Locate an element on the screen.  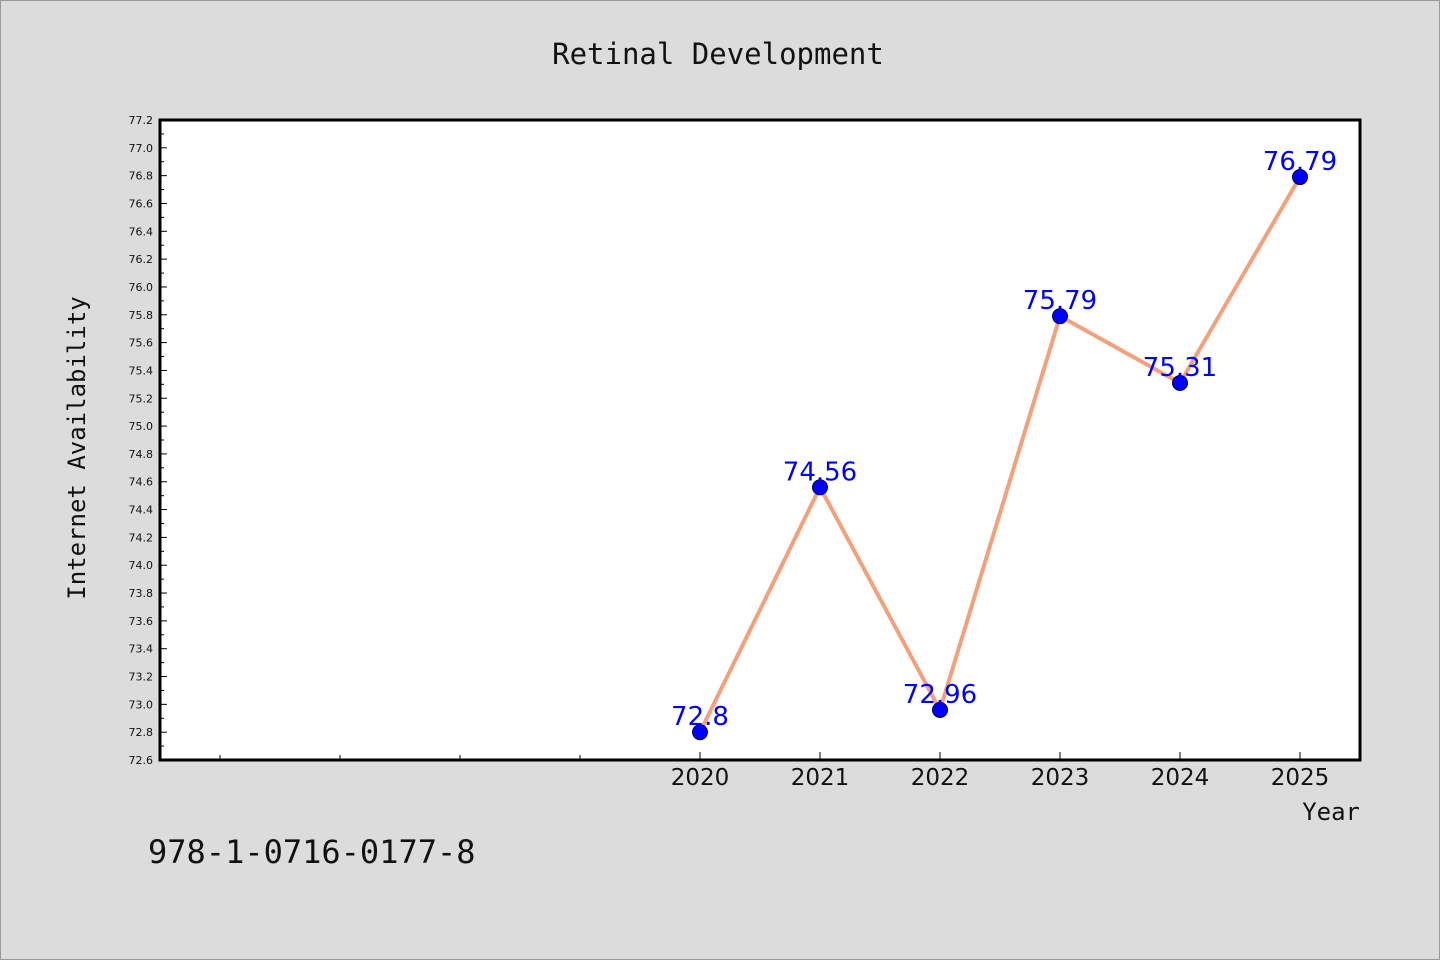
isbn-text: 978-1-0716-0177-8 is located at coordinates (312, 852).